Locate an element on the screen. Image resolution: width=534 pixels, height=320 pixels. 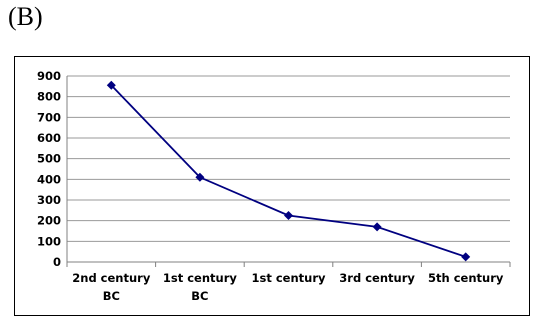
y-tick-label: 600 is located at coordinates (49, 138).